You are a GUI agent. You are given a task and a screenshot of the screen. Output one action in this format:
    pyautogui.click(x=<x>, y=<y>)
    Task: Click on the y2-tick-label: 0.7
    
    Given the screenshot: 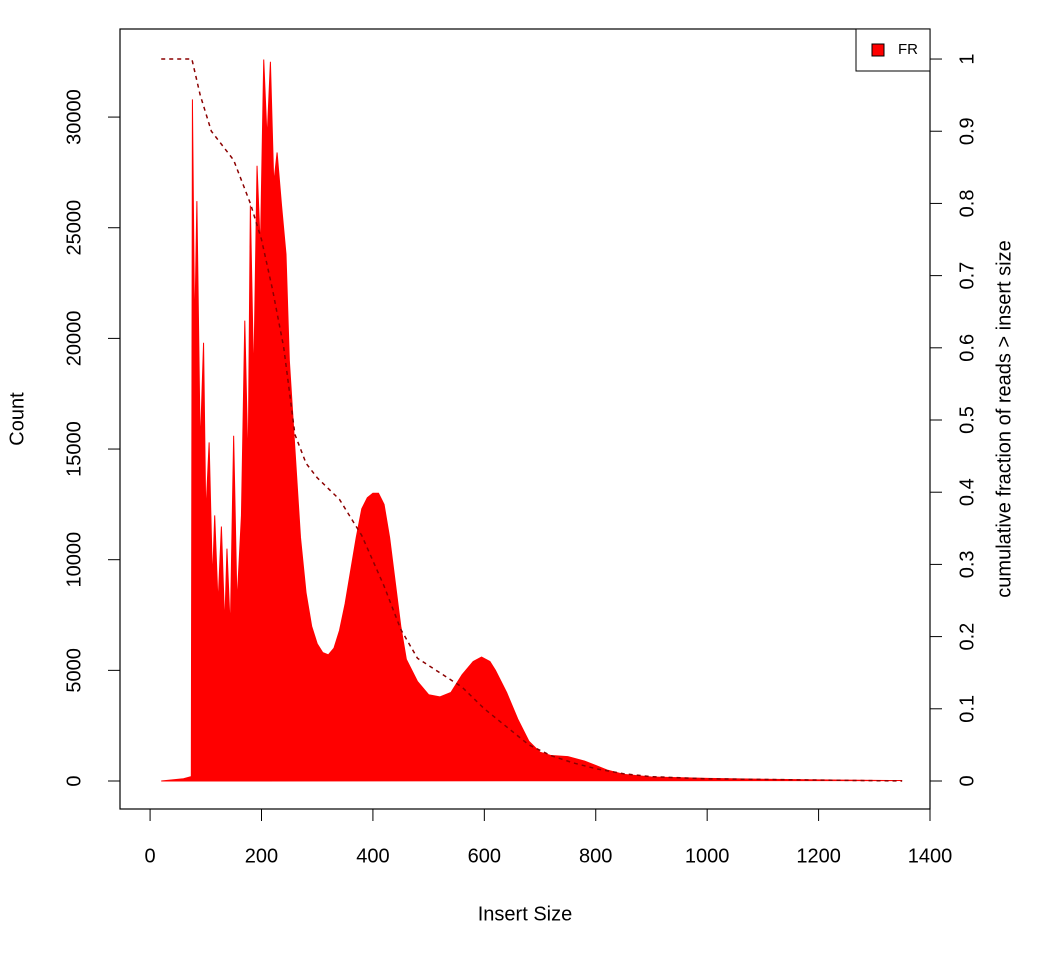 What is the action you would take?
    pyautogui.click(x=967, y=276)
    